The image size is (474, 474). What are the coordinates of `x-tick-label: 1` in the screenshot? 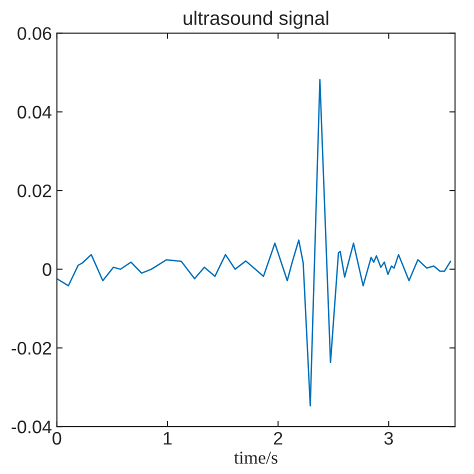 It's located at (168, 438).